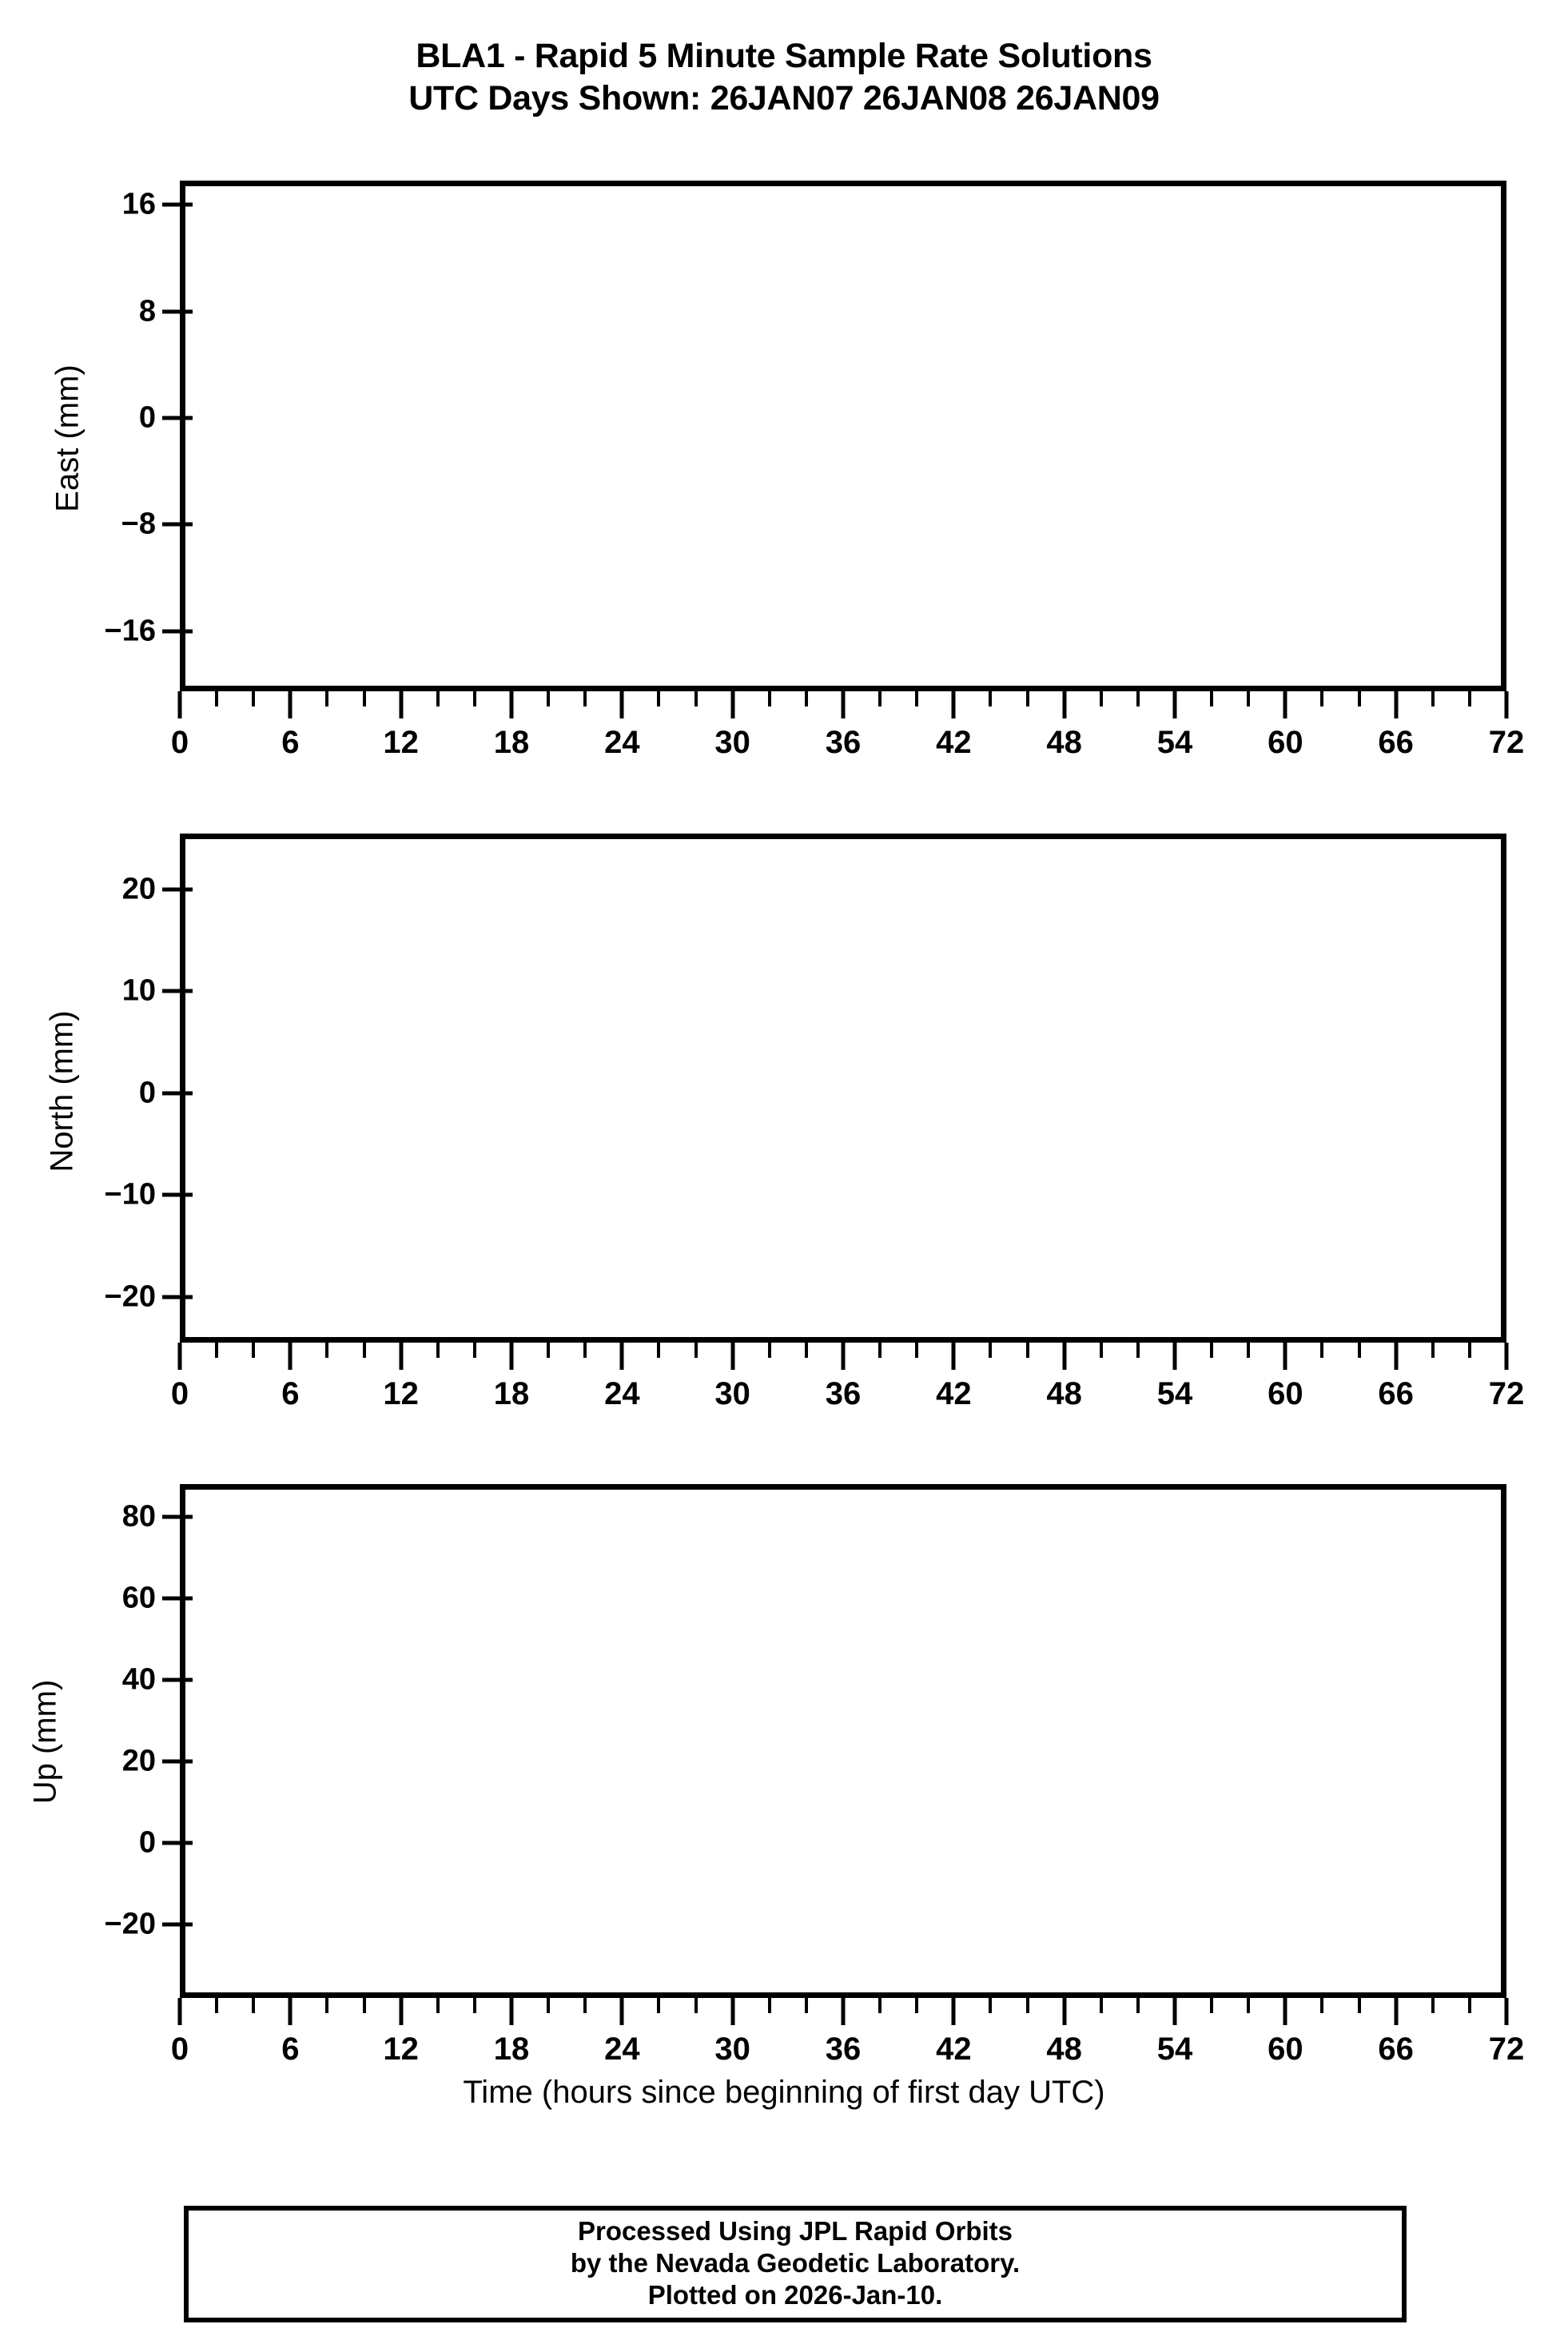 Image resolution: width=1568 pixels, height=2352 pixels. What do you see at coordinates (1396, 1393) in the screenshot?
I see `x-tick-label-north: 66` at bounding box center [1396, 1393].